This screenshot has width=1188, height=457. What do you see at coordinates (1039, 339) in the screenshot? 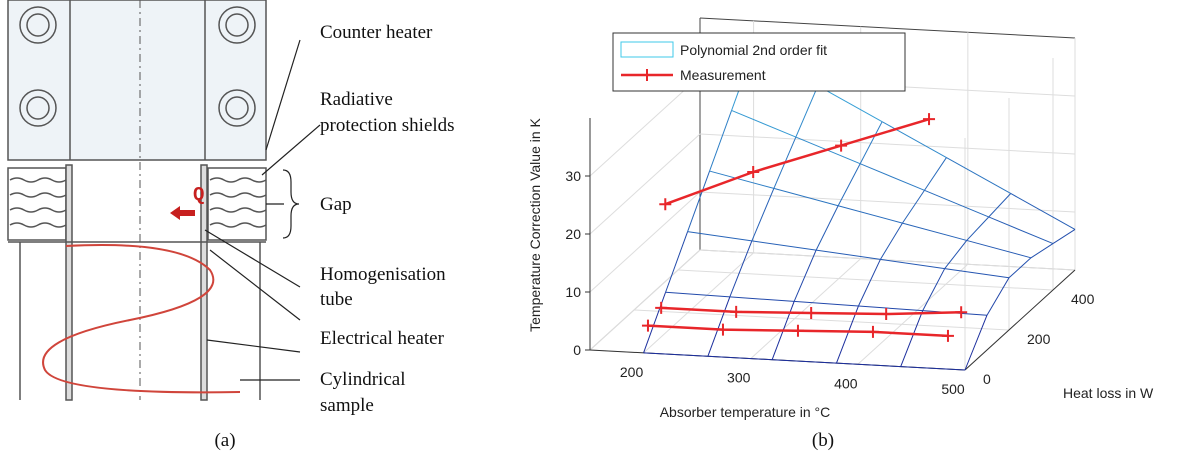
I see `y-tick-label: 200` at bounding box center [1039, 339].